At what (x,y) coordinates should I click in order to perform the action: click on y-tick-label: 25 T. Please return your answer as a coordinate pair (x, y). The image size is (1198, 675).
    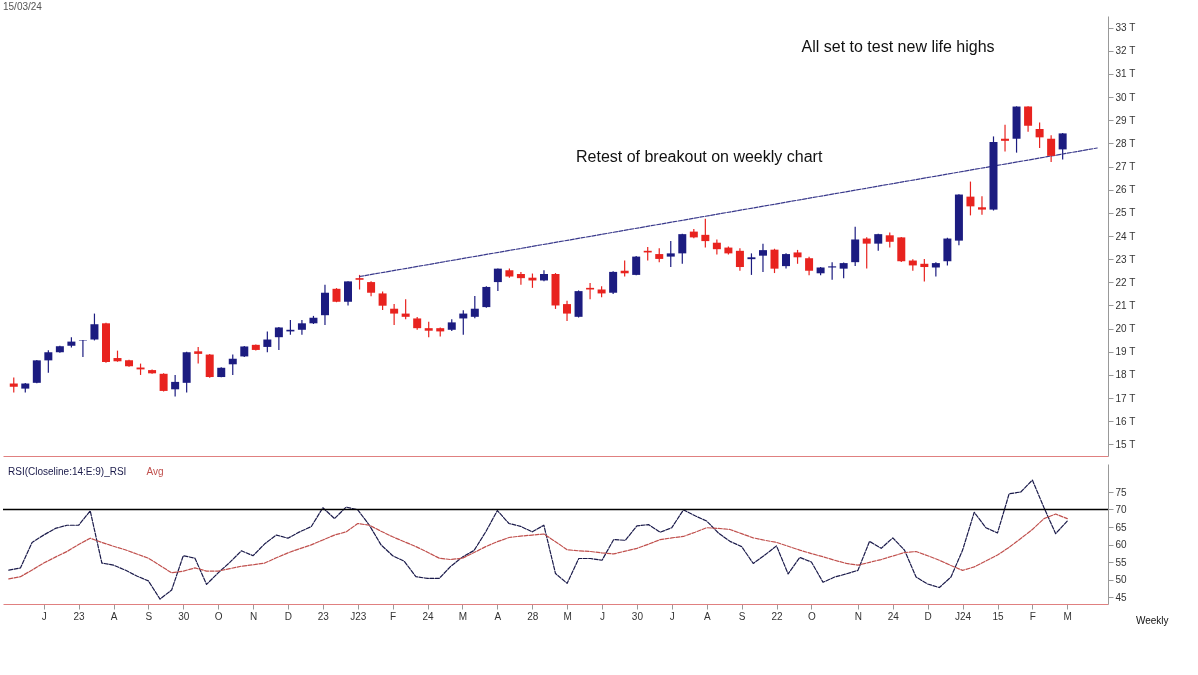
    Looking at the image, I should click on (1125, 213).